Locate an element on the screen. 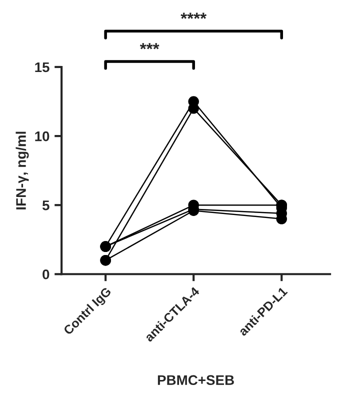  y-tick-label: 15 is located at coordinates (42, 67).